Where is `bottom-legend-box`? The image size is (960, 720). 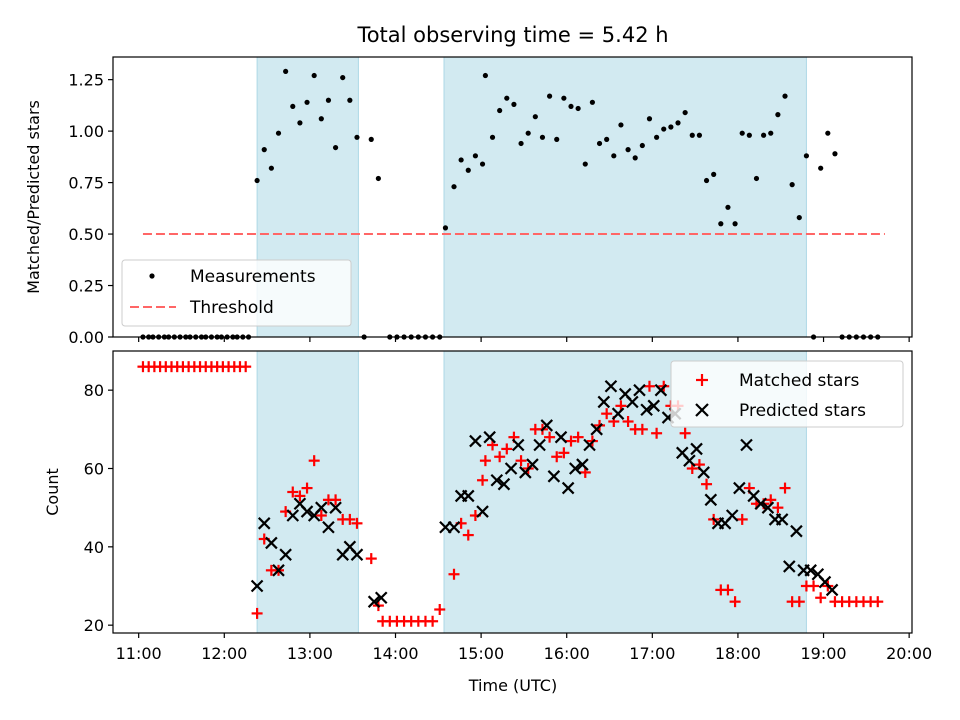 bottom-legend-box is located at coordinates (787, 394).